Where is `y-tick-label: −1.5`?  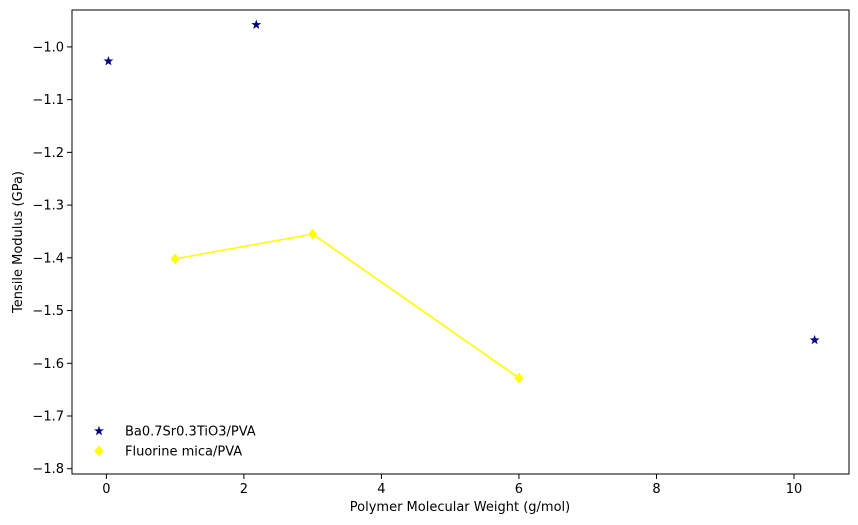 y-tick-label: −1.5 is located at coordinates (48, 311).